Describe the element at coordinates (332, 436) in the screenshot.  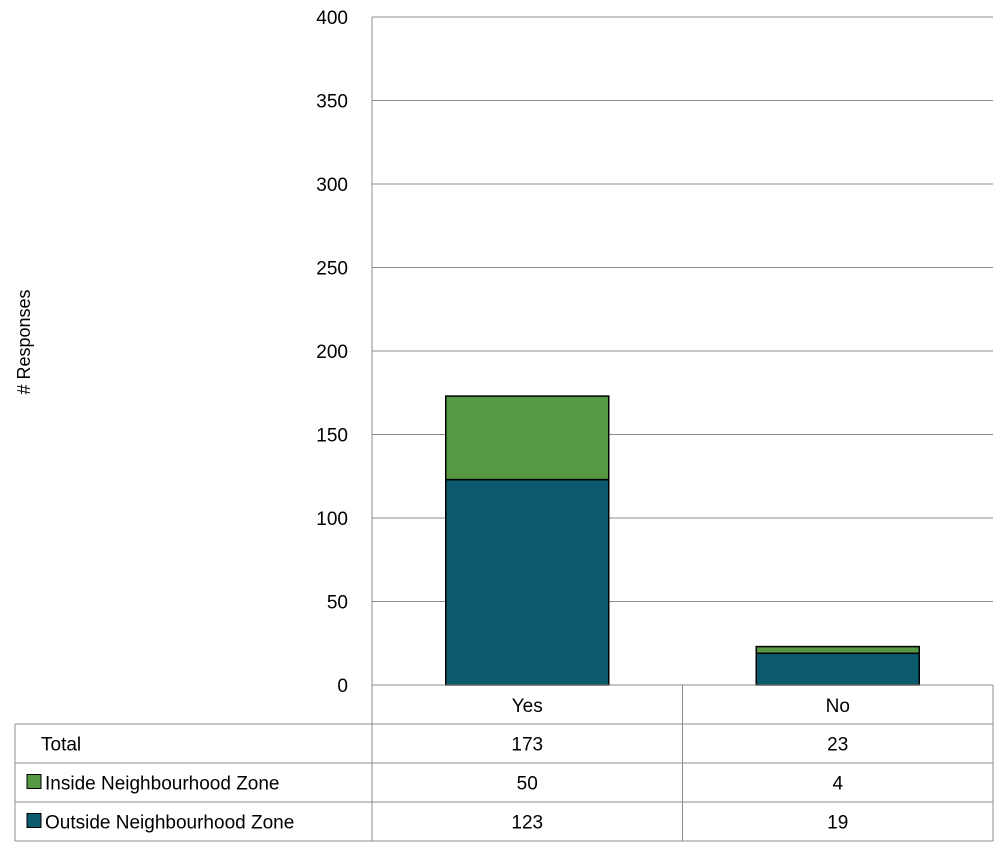
I see `y-tick-label: 150` at that location.